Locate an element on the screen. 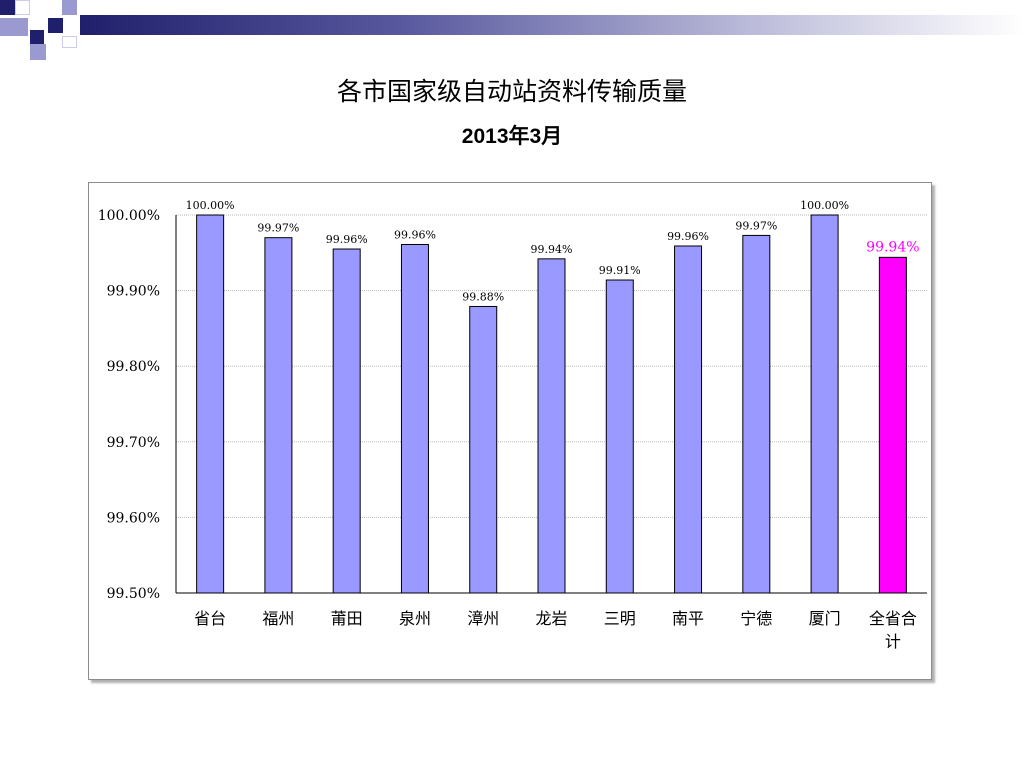 The height and width of the screenshot is (768, 1024). header-gradient-bar is located at coordinates (552, 25).